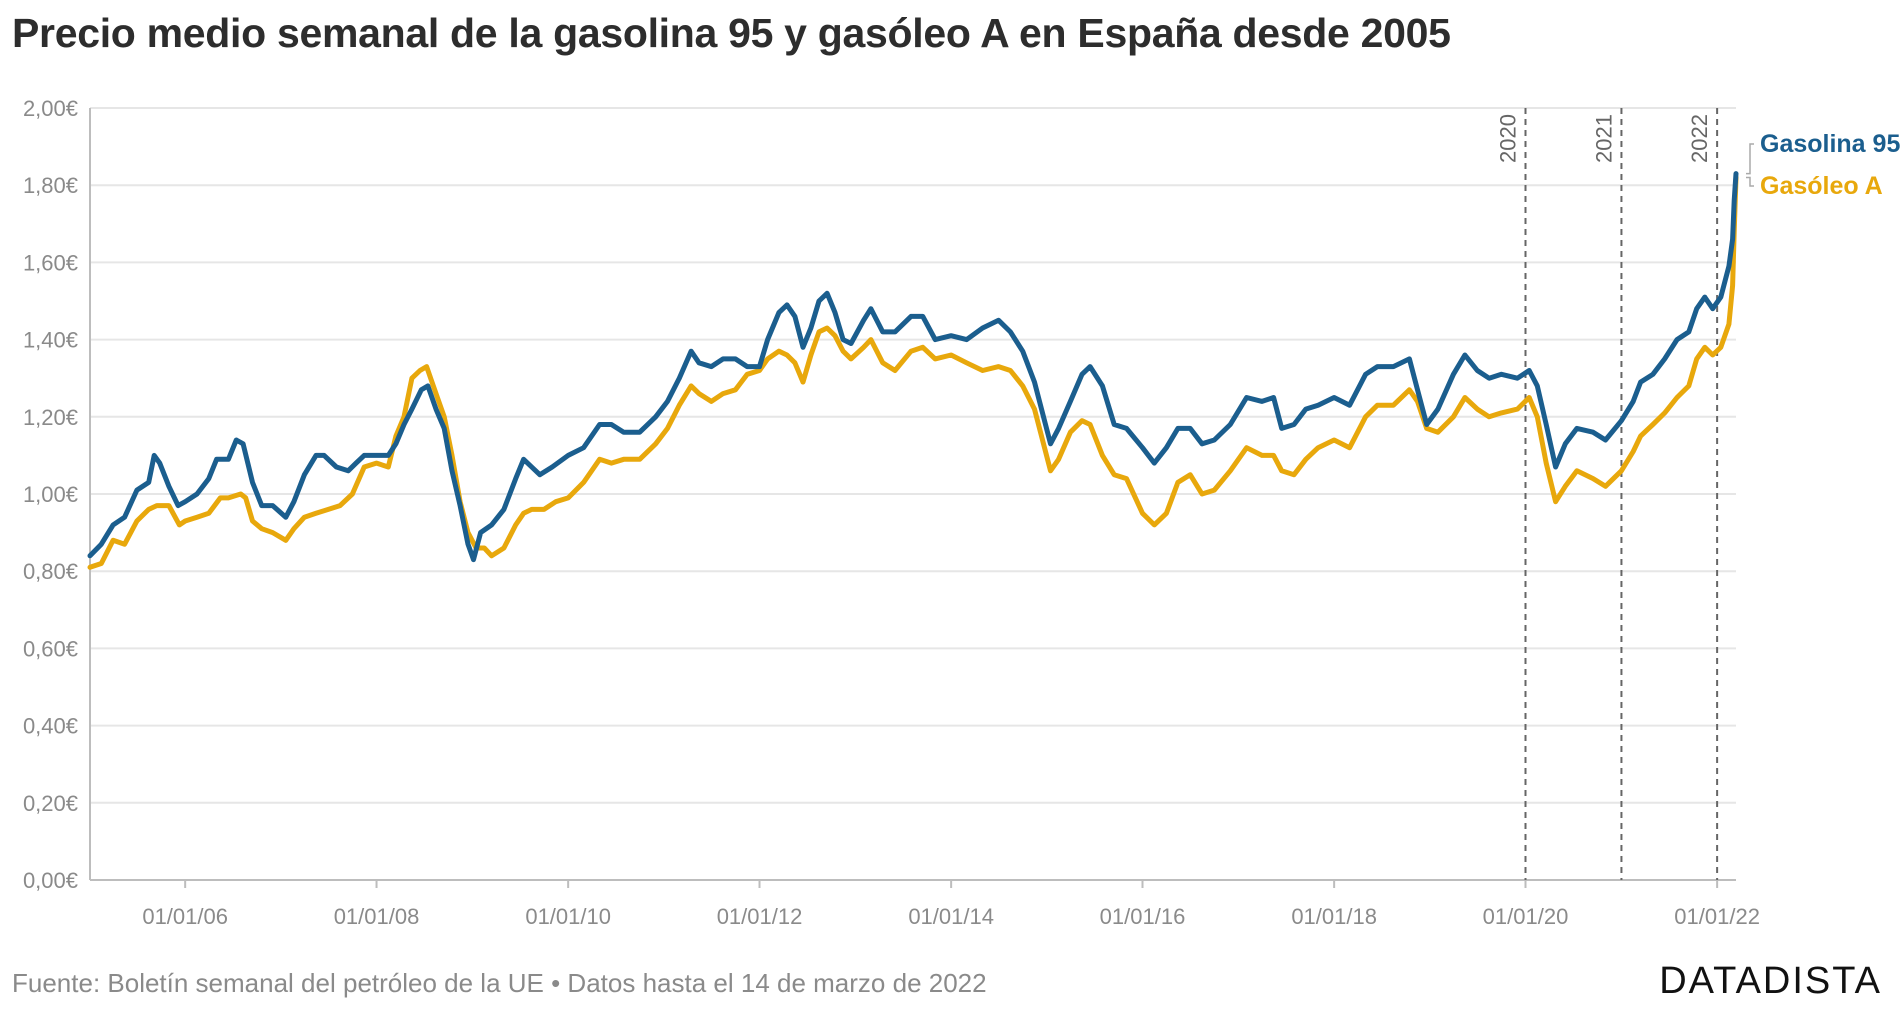 The height and width of the screenshot is (1022, 1902). What do you see at coordinates (1830, 144) in the screenshot?
I see `legend-label: Gasolina 95` at bounding box center [1830, 144].